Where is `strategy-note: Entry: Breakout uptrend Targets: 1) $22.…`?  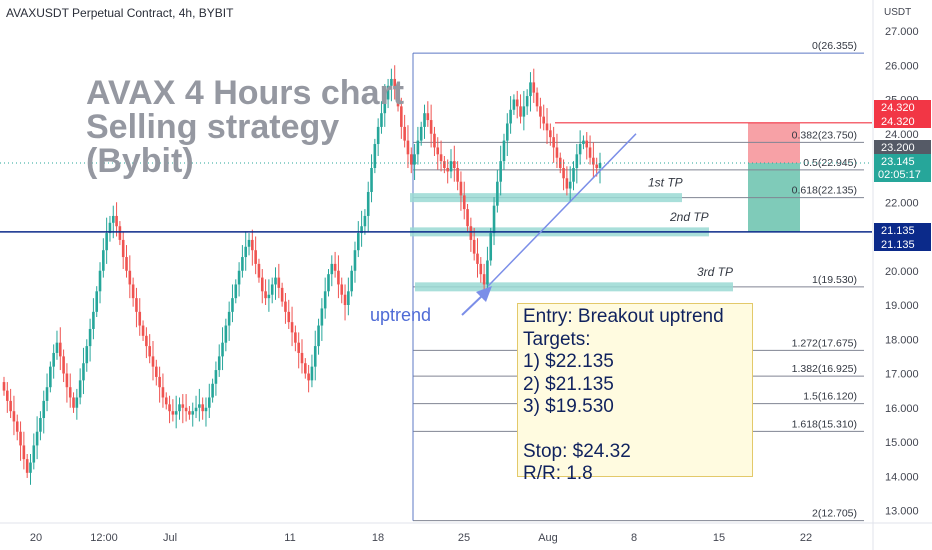
strategy-note: Entry: Breakout uptrend Targets: 1) $22.… is located at coordinates (635, 393).